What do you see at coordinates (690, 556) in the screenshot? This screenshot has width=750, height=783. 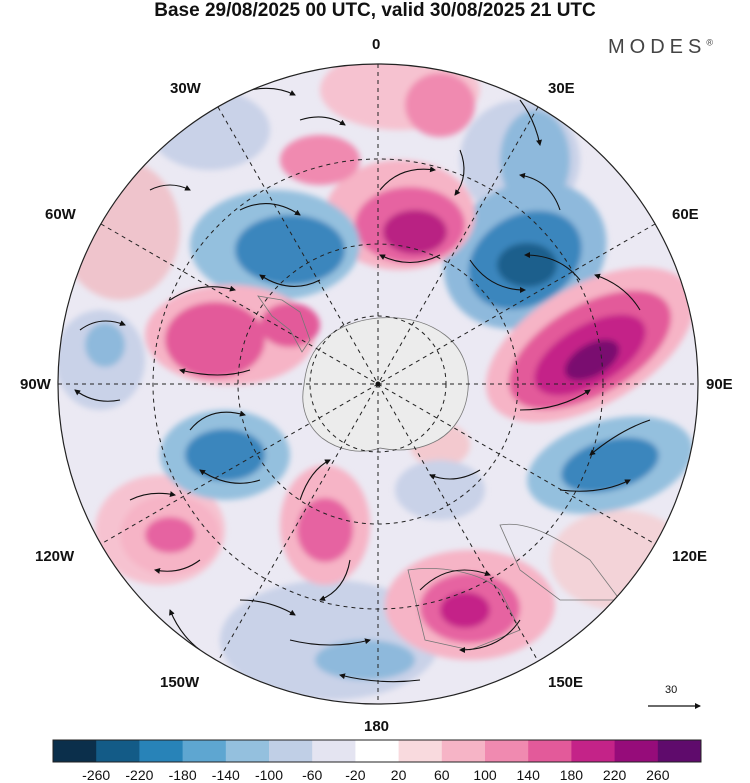 I see `lon-label-120e: 120E` at bounding box center [690, 556].